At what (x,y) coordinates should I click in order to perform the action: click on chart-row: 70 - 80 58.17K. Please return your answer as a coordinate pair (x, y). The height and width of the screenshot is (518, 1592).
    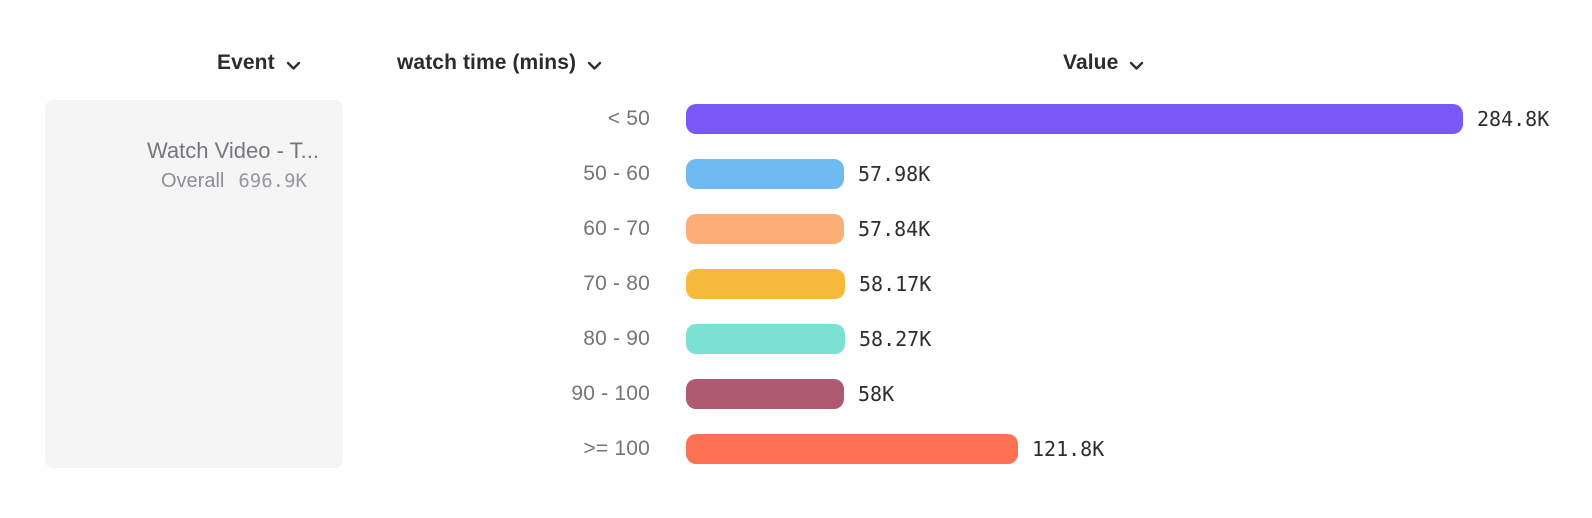
    Looking at the image, I should click on (774, 284).